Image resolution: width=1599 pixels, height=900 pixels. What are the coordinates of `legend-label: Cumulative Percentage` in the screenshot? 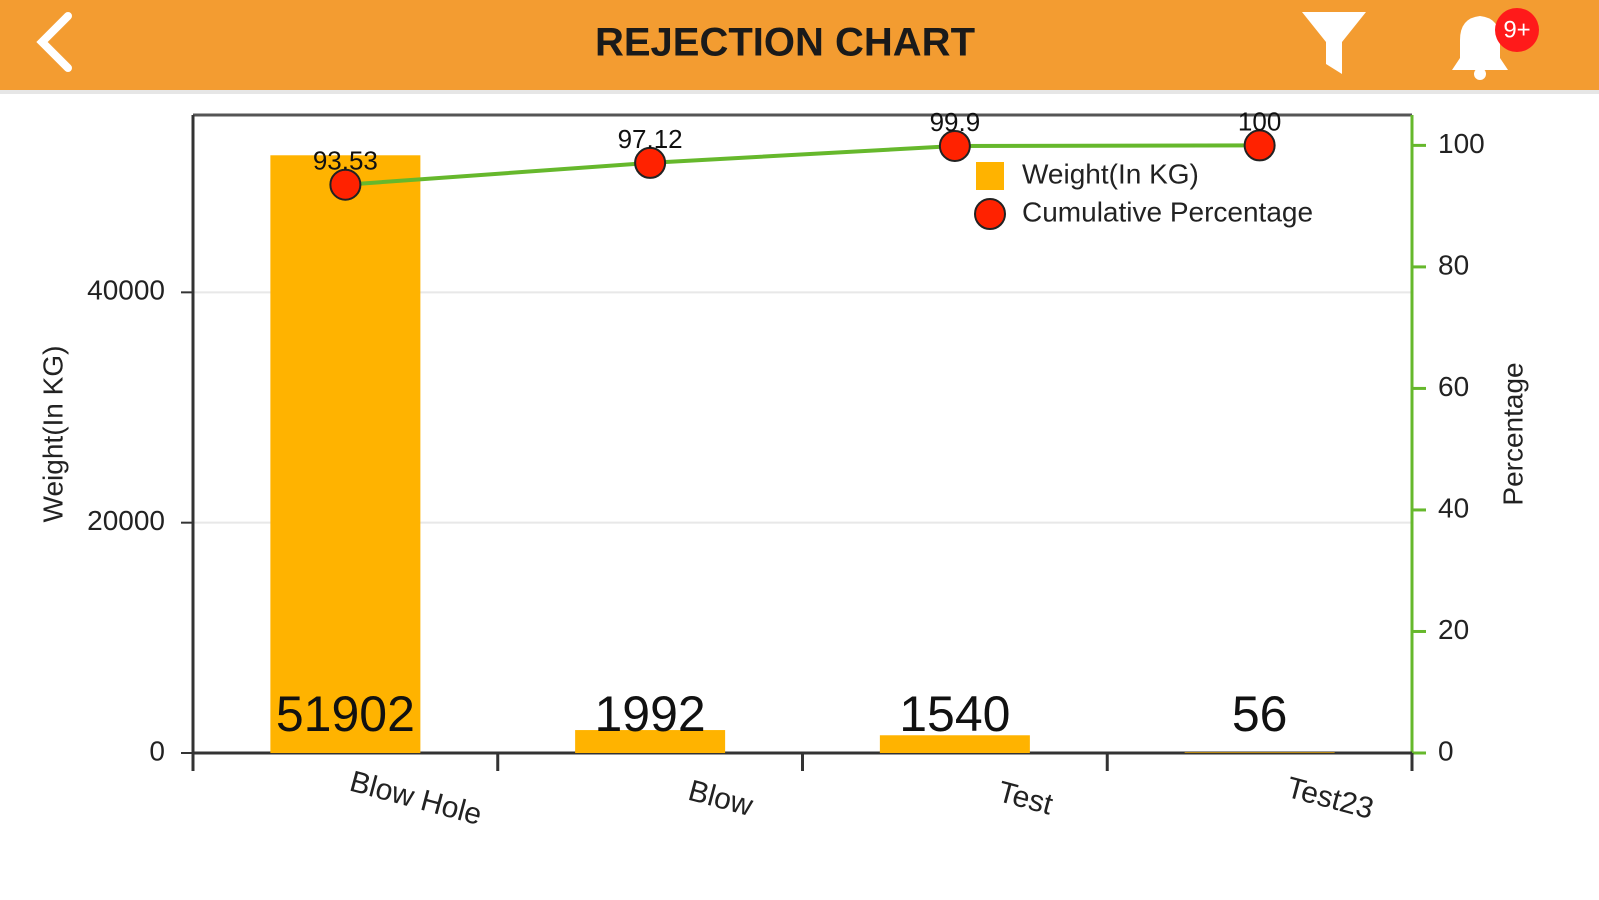 It's located at (1167, 211).